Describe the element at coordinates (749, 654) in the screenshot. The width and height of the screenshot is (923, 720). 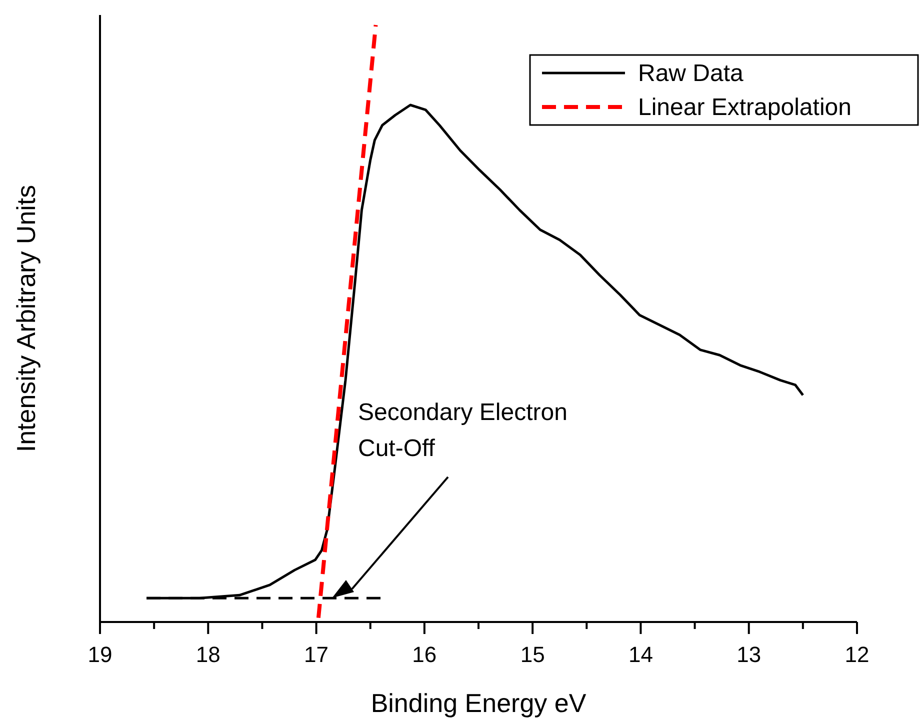
I see `x-tick-label: 13` at that location.